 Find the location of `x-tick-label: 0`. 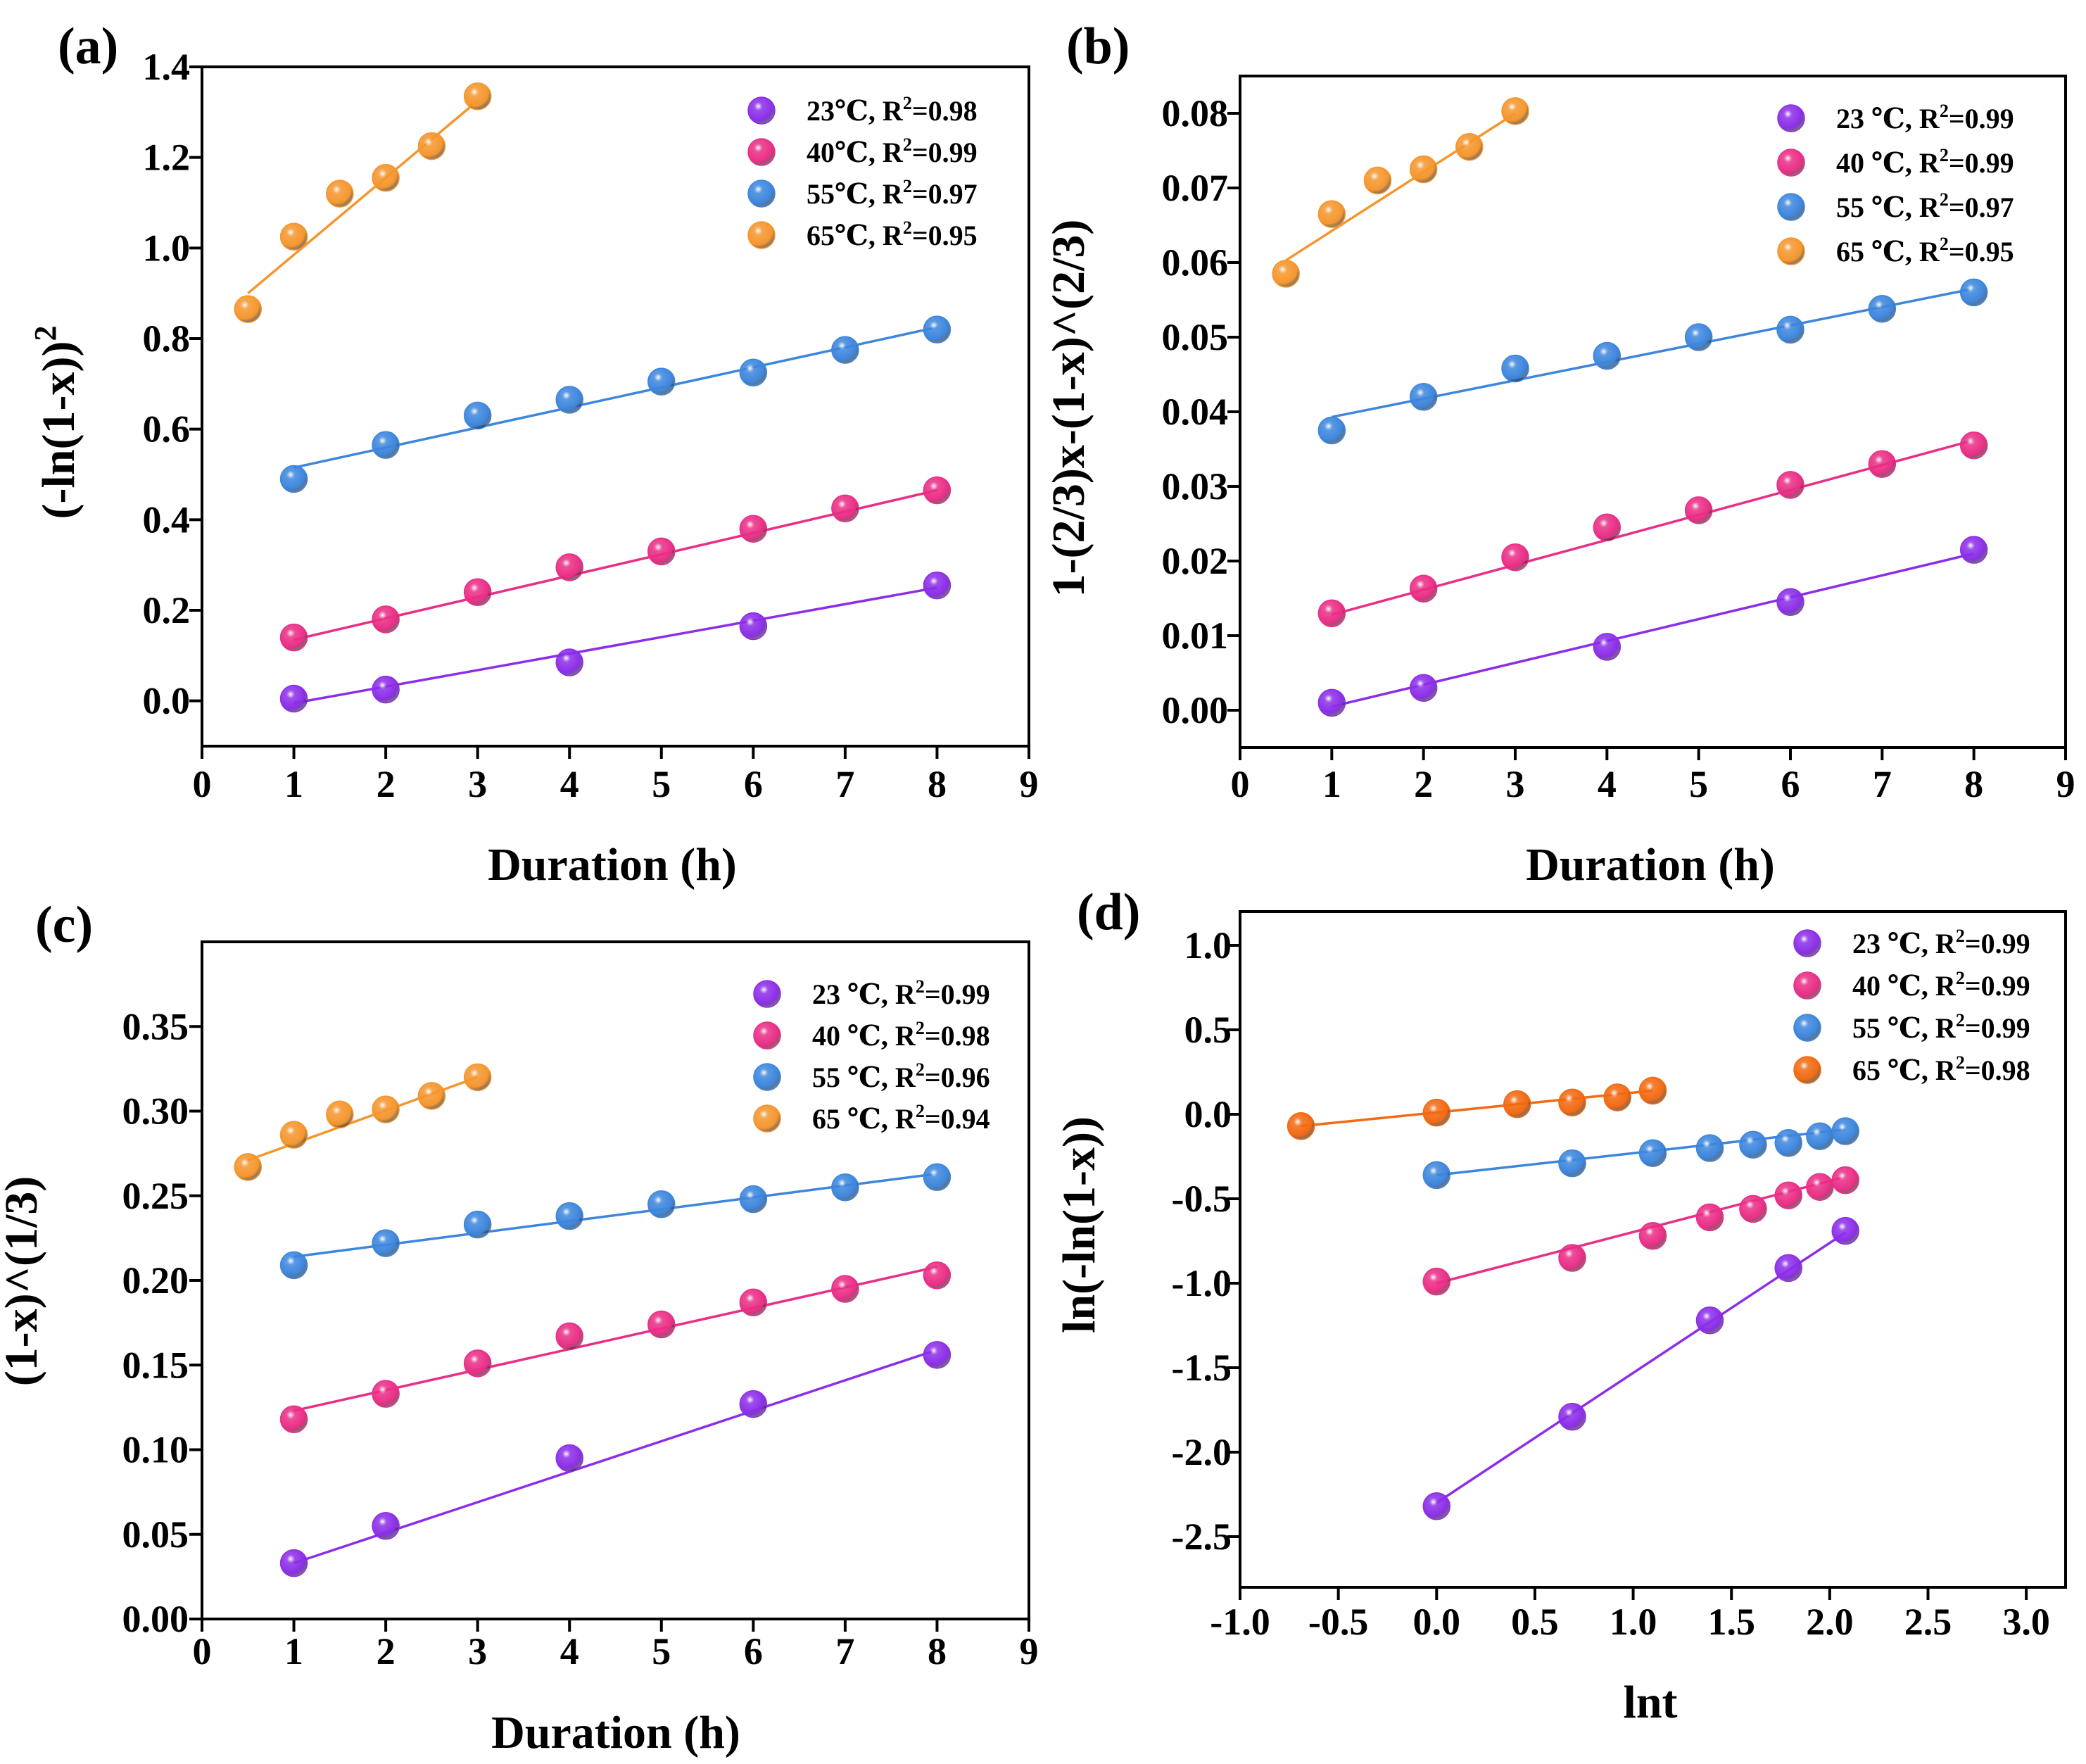

x-tick-label: 0 is located at coordinates (202, 784).